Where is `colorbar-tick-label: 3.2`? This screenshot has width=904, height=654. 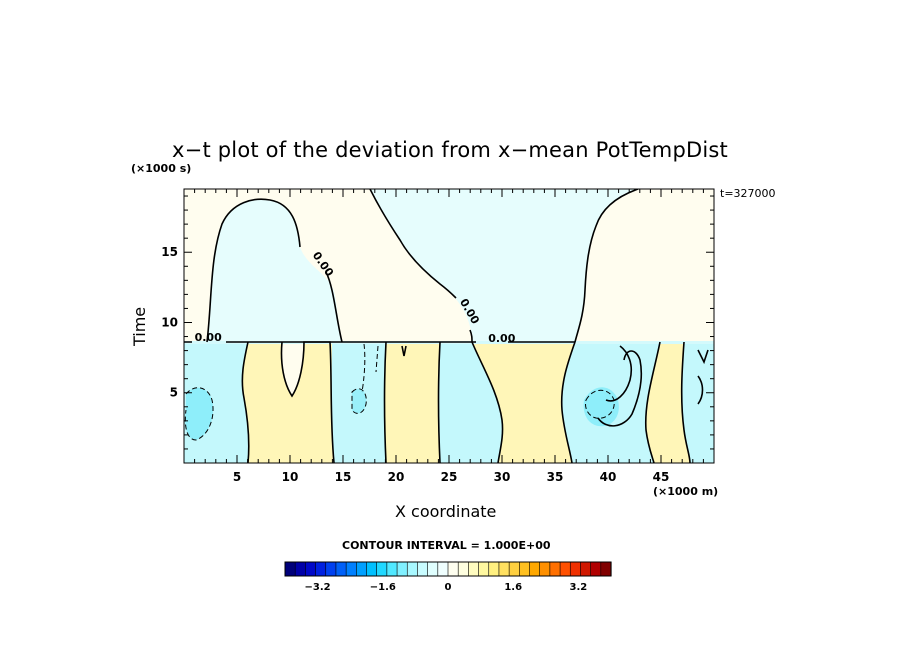 colorbar-tick-label: 3.2 is located at coordinates (579, 587).